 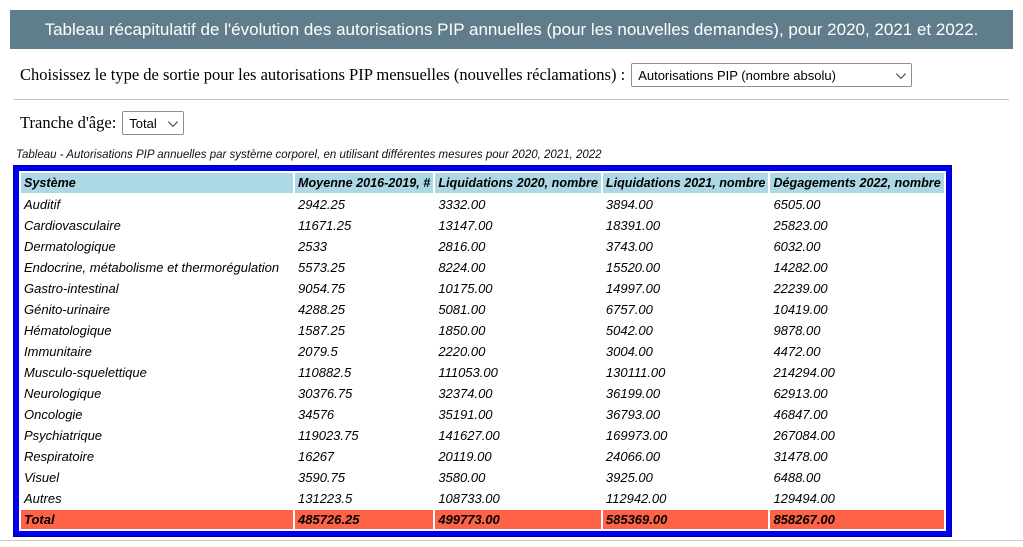 What do you see at coordinates (857, 183) in the screenshot?
I see `column-header: Dégagements 2022, nombre` at bounding box center [857, 183].